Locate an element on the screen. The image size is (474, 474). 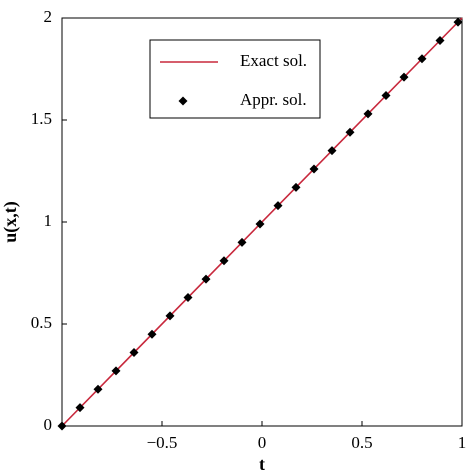
x-tick-label: −0.5 is located at coordinates (162, 442).